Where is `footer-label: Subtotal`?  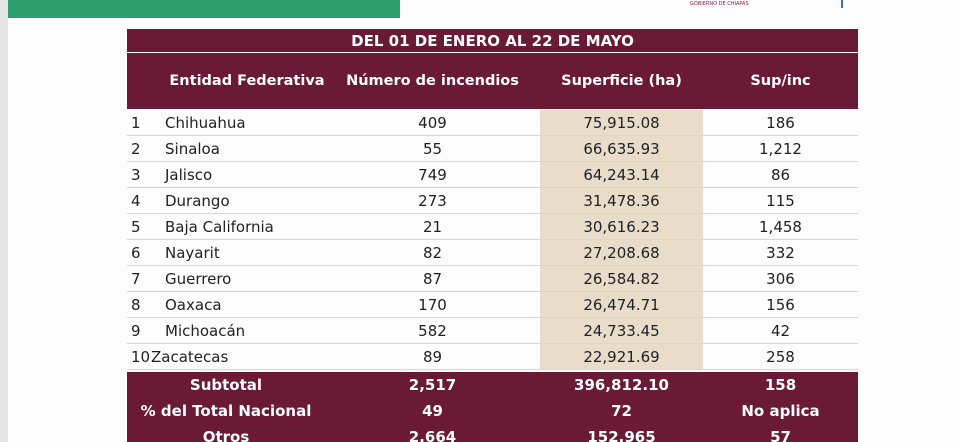 footer-label: Subtotal is located at coordinates (226, 385).